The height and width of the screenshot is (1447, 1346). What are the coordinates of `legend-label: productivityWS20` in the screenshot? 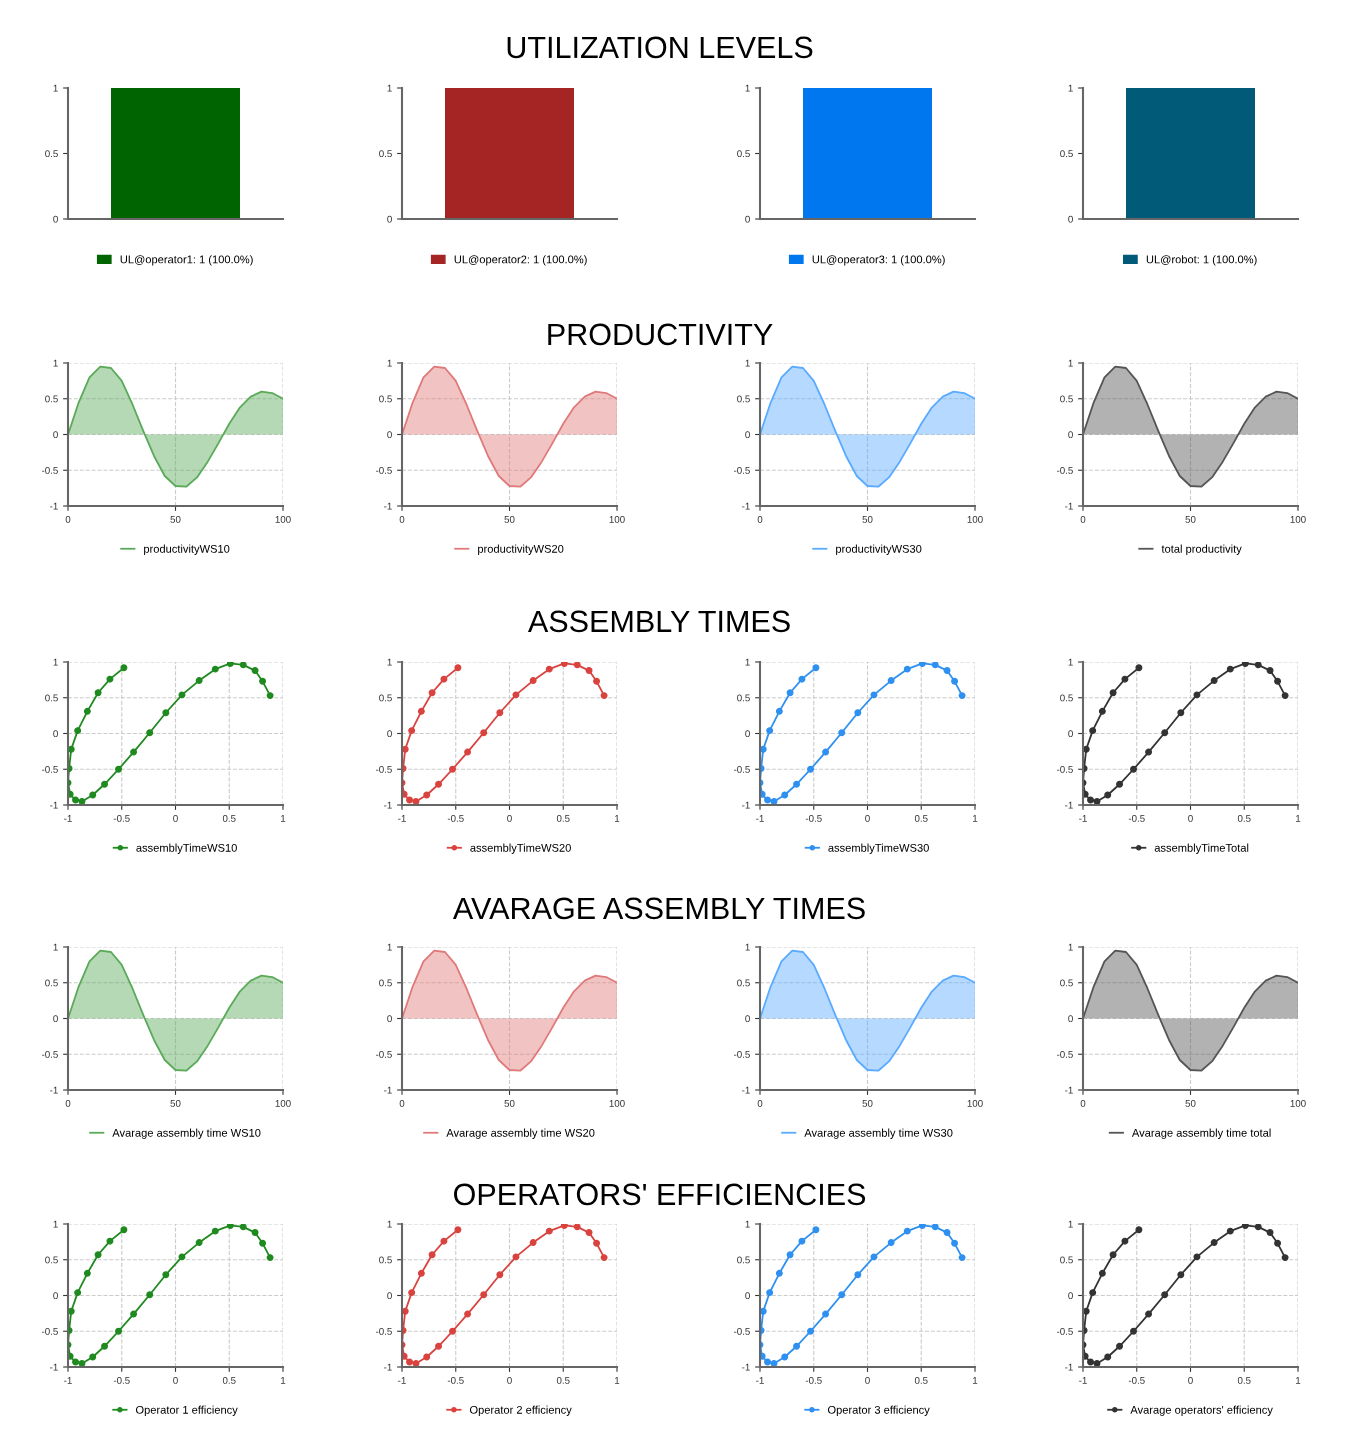 It's located at (521, 549).